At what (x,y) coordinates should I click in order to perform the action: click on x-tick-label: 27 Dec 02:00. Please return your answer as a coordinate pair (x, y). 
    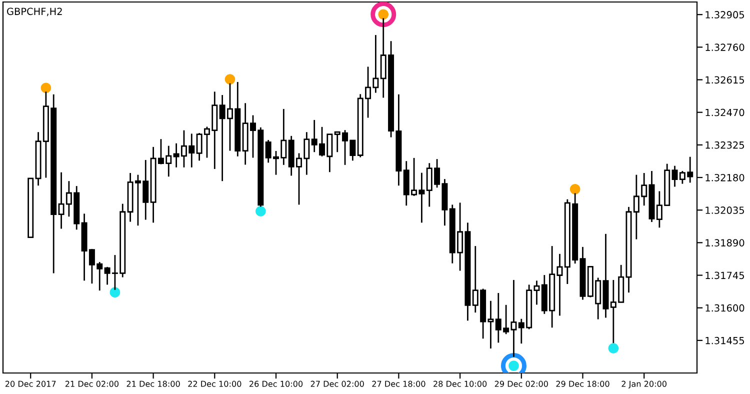
    Looking at the image, I should click on (337, 383).